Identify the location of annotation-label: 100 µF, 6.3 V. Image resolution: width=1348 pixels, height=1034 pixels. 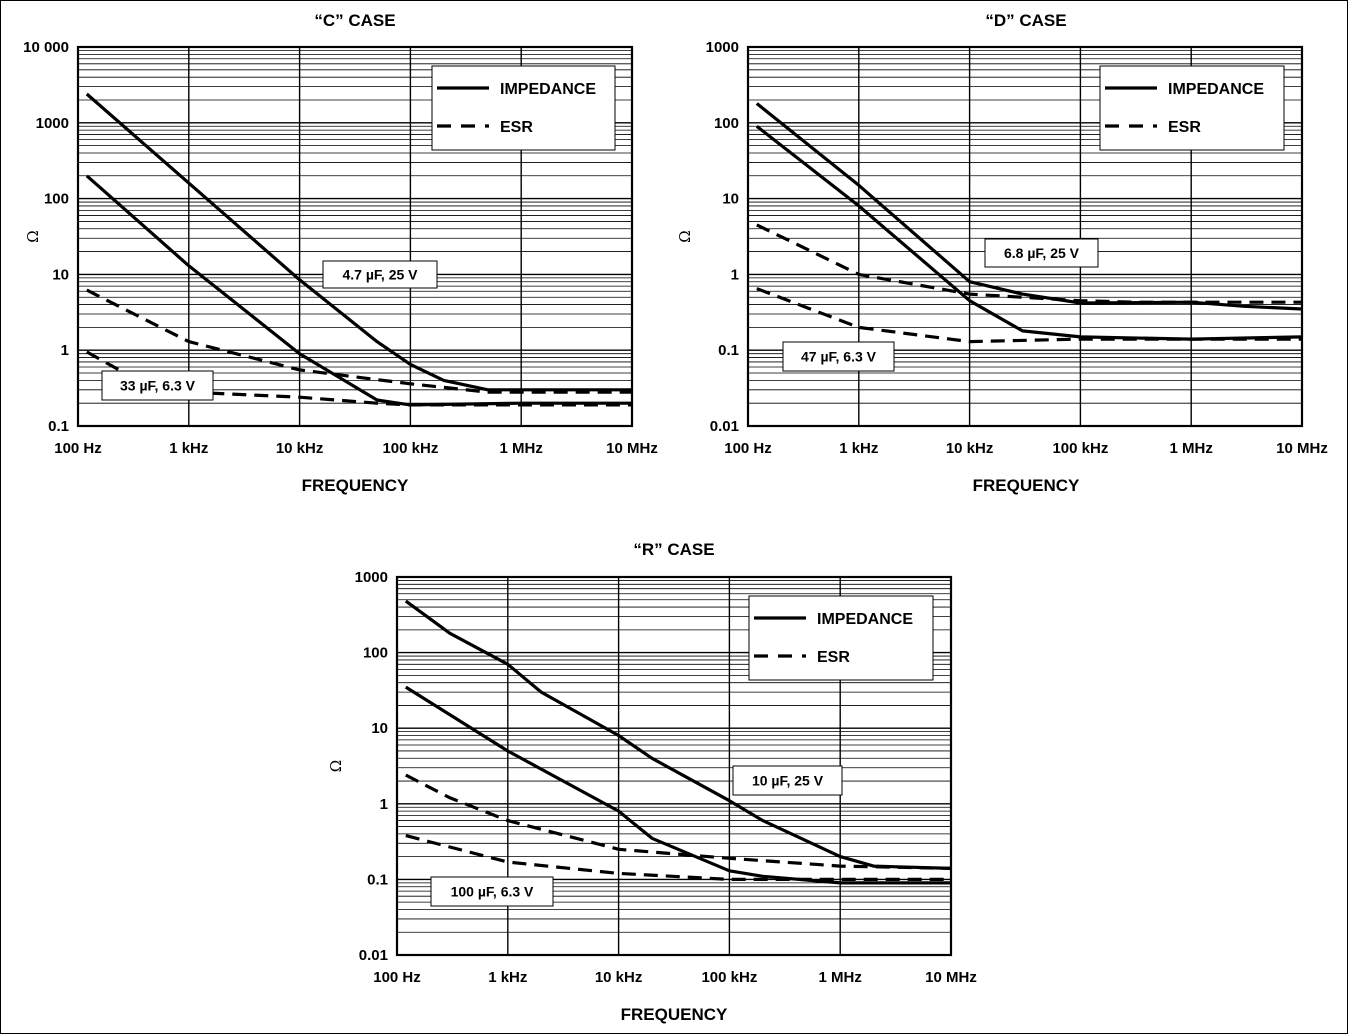
(492, 892).